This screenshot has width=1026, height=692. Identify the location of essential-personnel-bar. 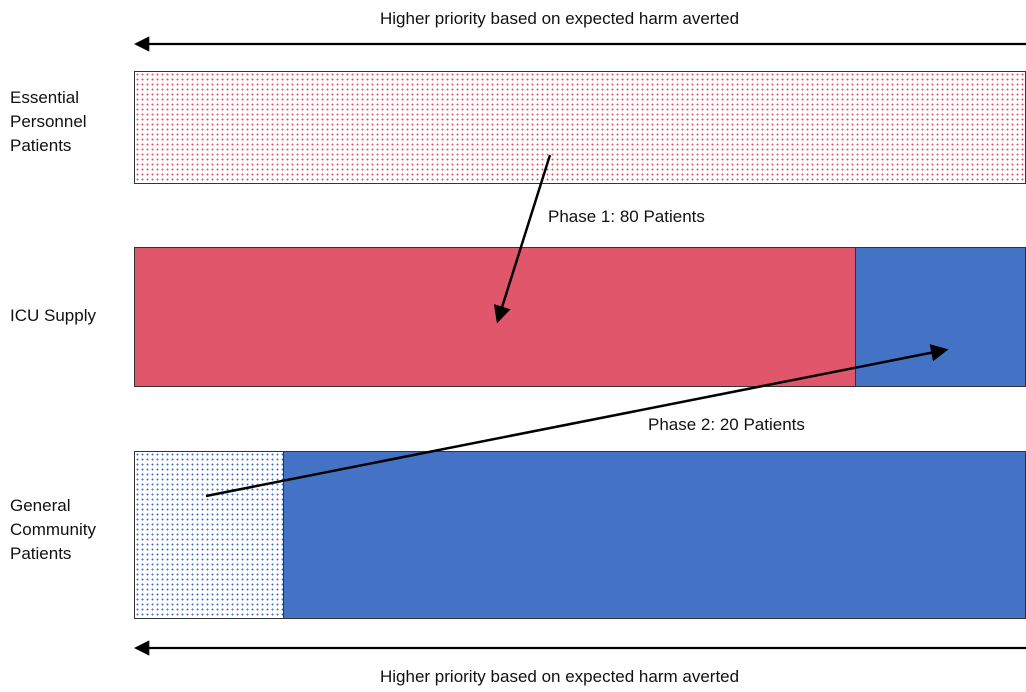
(580, 127).